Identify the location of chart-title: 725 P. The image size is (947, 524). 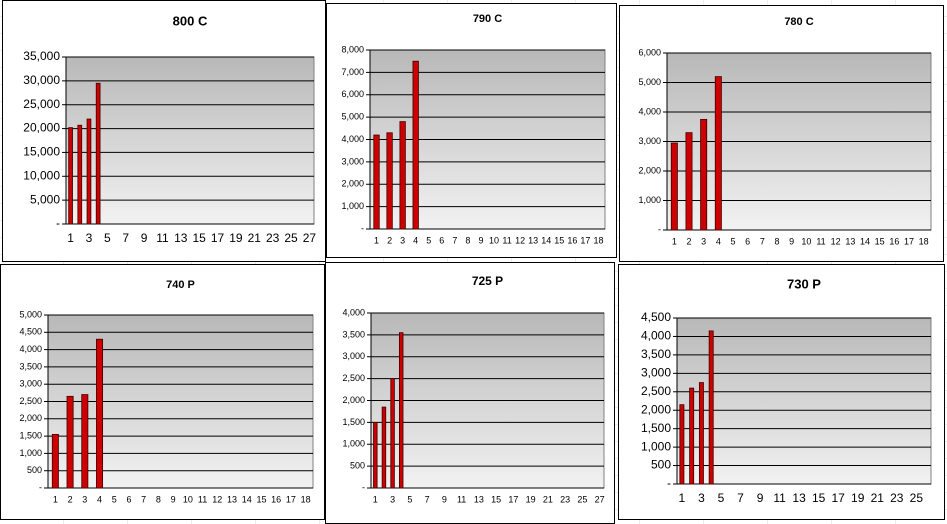
(487, 281).